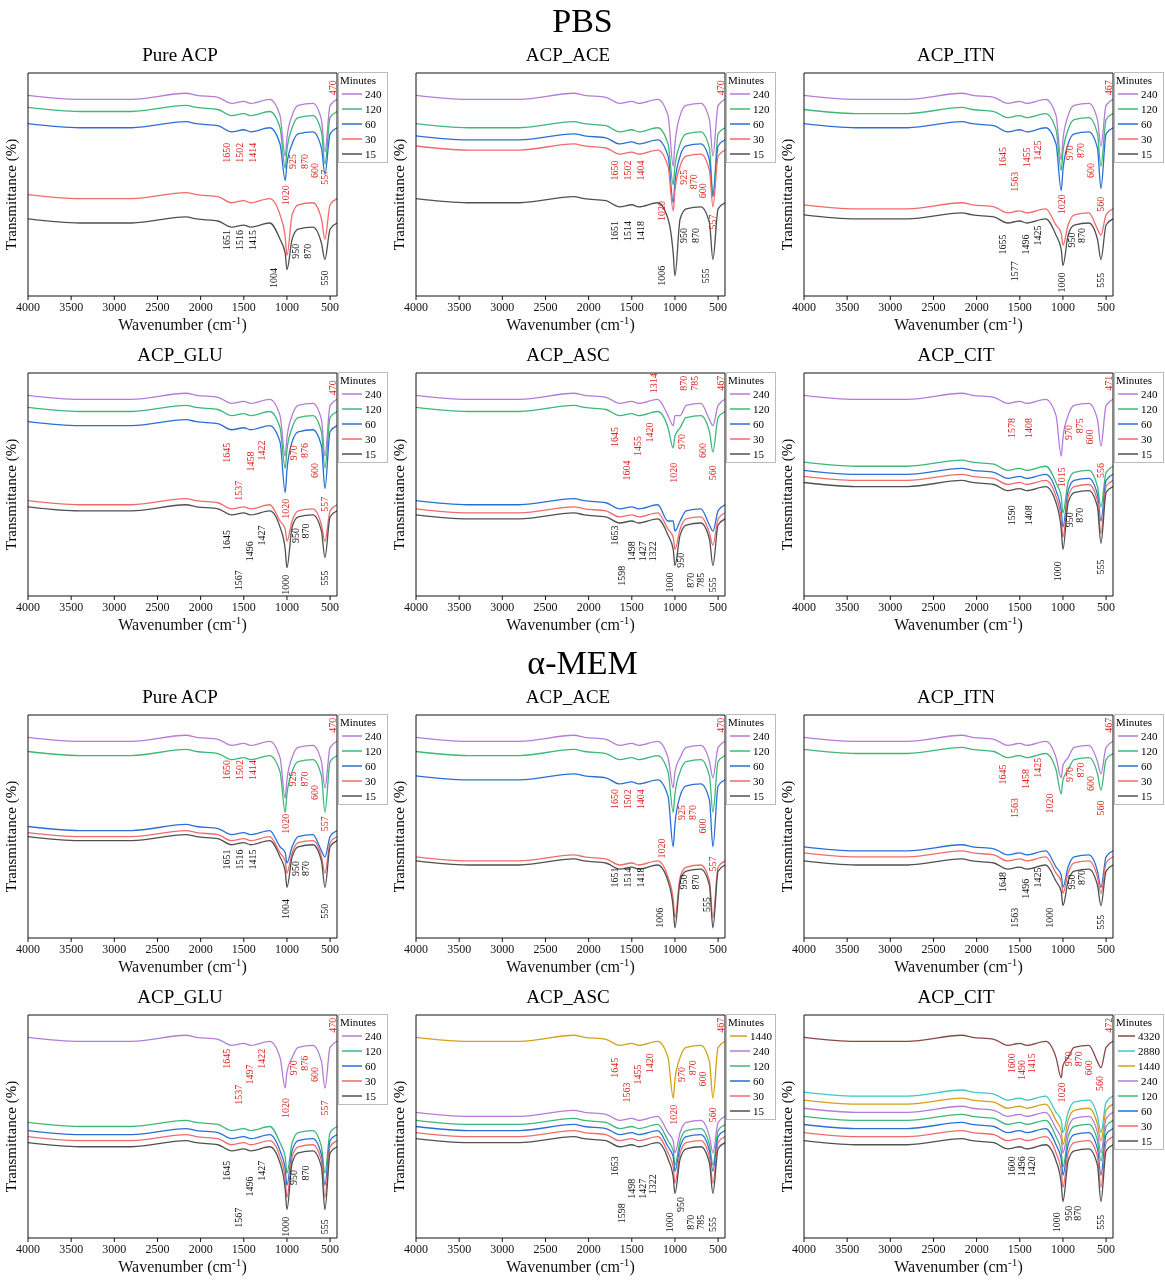 Image resolution: width=1165 pixels, height=1287 pixels. What do you see at coordinates (239, 490) in the screenshot?
I see `annotation: 1537` at bounding box center [239, 490].